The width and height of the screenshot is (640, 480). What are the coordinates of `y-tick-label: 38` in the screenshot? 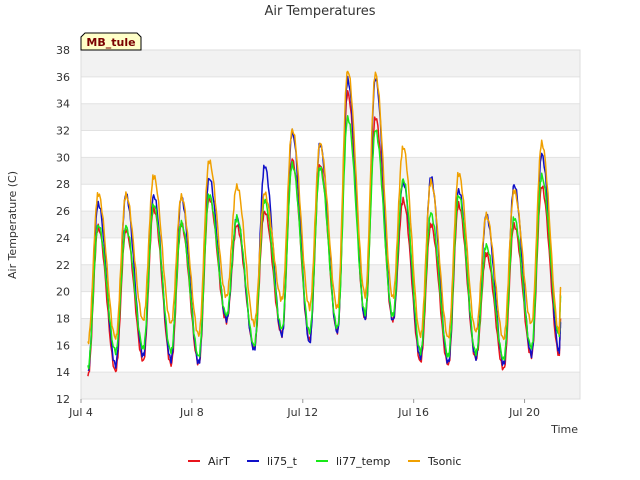 It's located at (63, 50).